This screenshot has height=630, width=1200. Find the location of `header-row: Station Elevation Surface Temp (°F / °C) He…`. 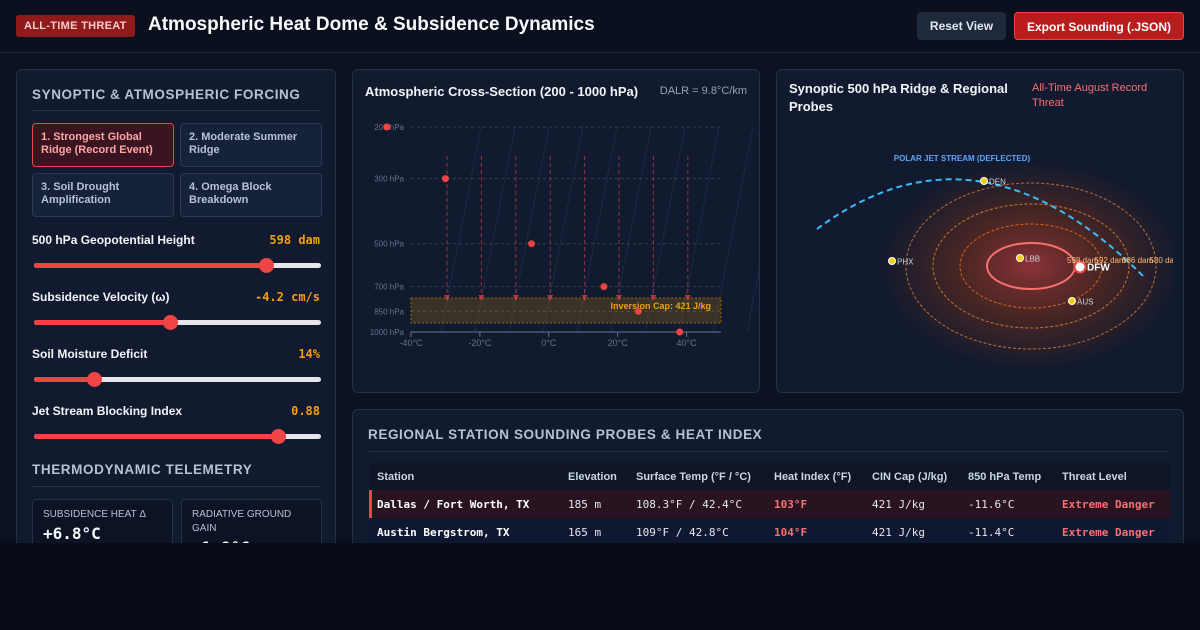

header-row: Station Elevation Surface Temp (°F / °C) He… is located at coordinates (769, 476).